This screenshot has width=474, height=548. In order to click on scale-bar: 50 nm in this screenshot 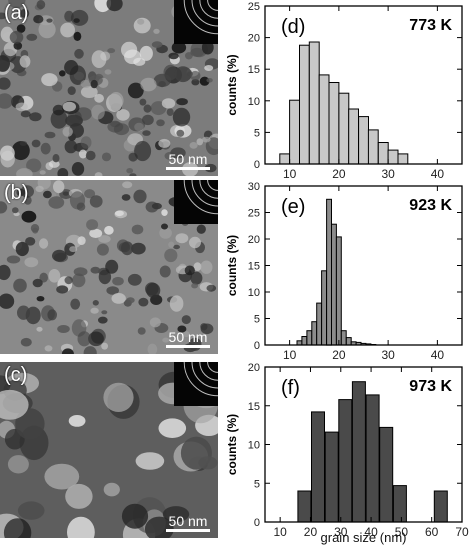, I will do `click(188, 523)`.